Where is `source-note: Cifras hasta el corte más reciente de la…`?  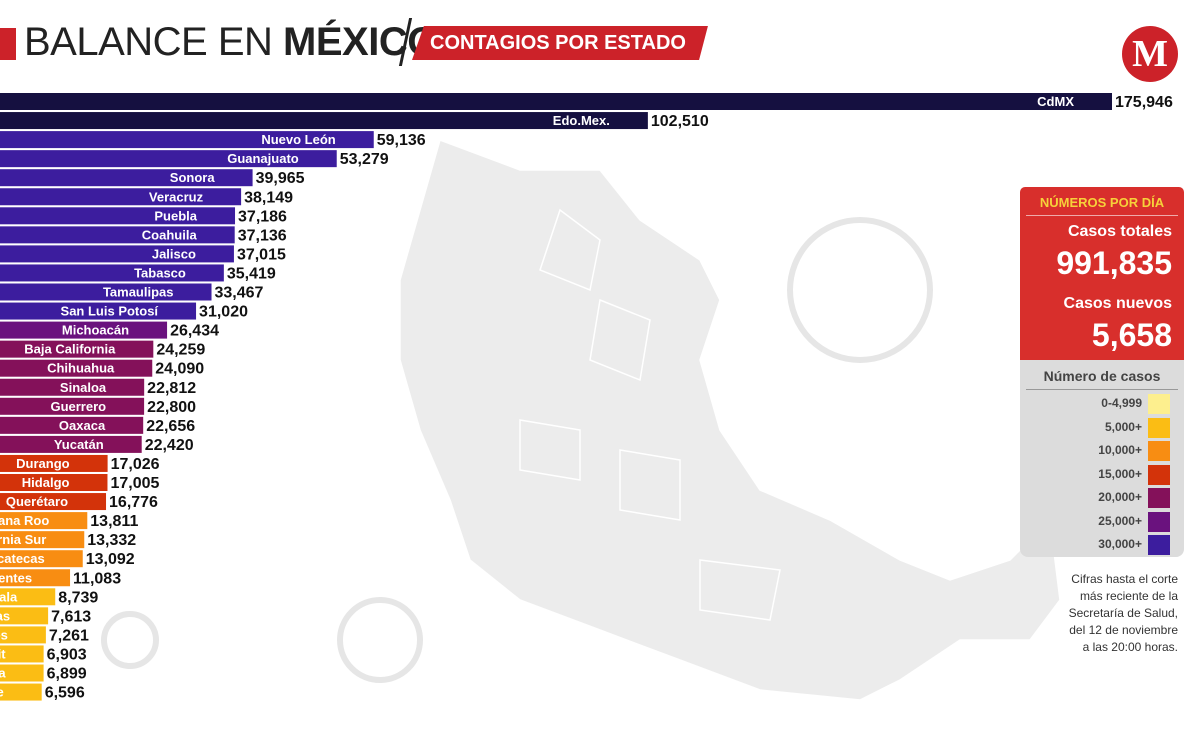 source-note: Cifras hasta el corte más reciente de la… is located at coordinates (1108, 613).